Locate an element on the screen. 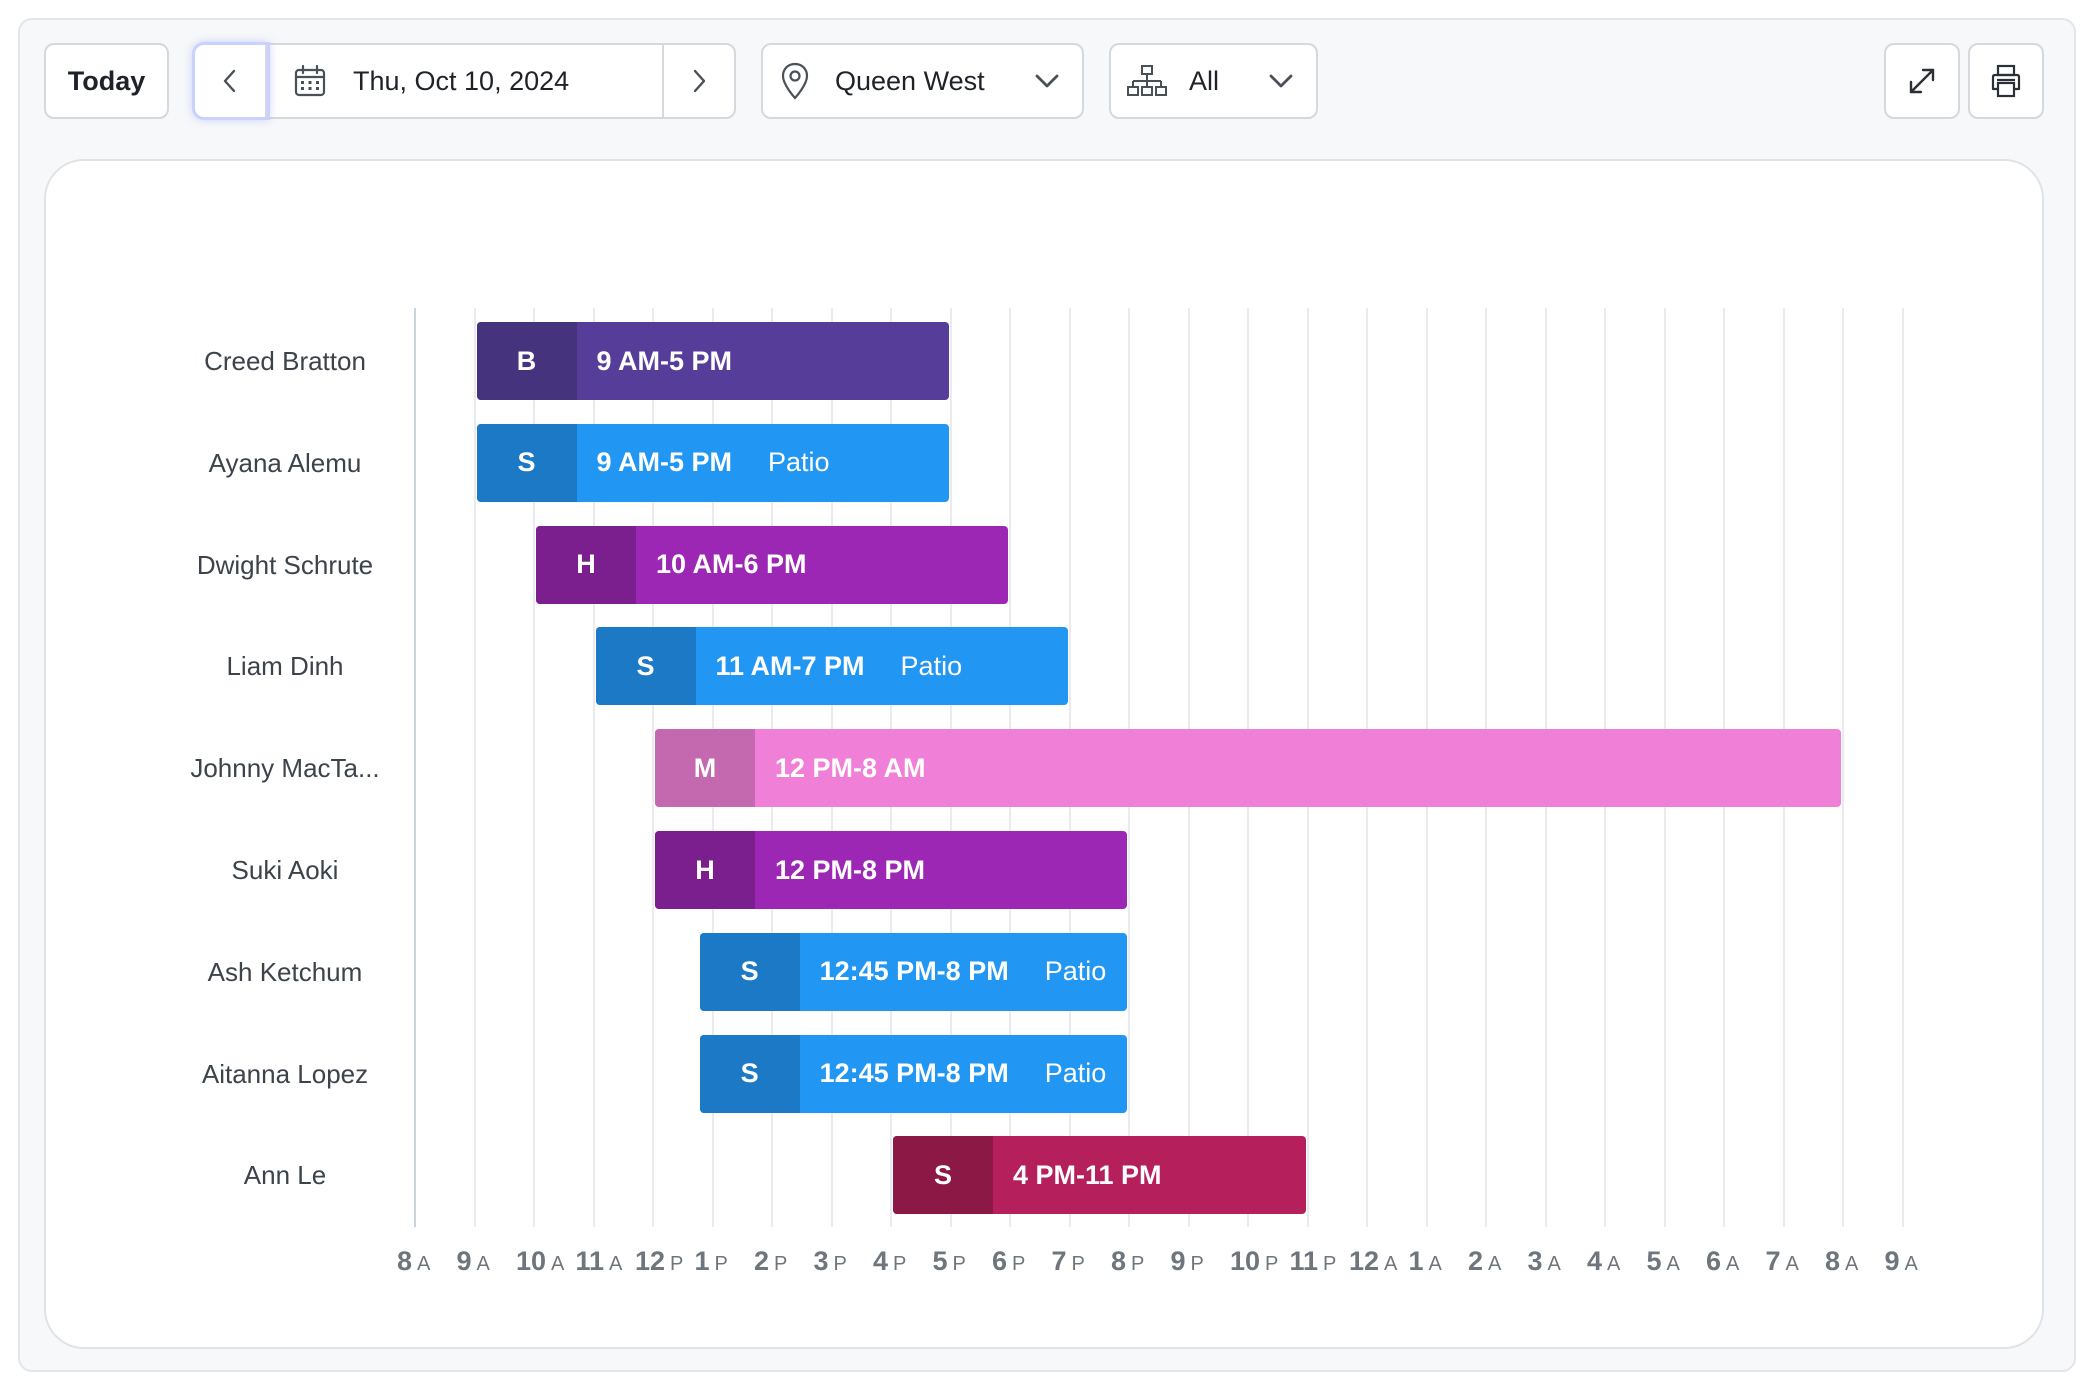  shift-bar: S 11 AM-7 PM Patio is located at coordinates (831, 666).